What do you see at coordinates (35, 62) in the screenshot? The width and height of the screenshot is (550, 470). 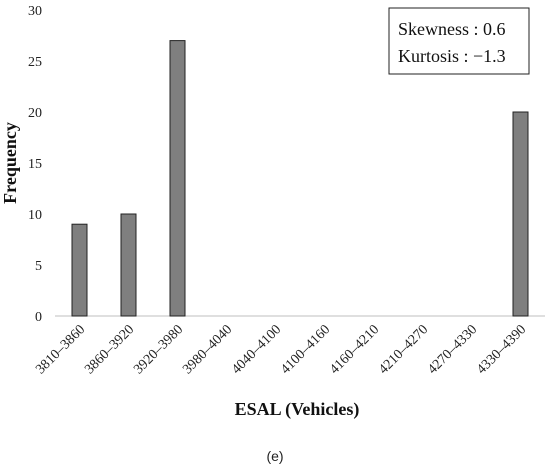 I see `y-tick-label: 25` at bounding box center [35, 62].